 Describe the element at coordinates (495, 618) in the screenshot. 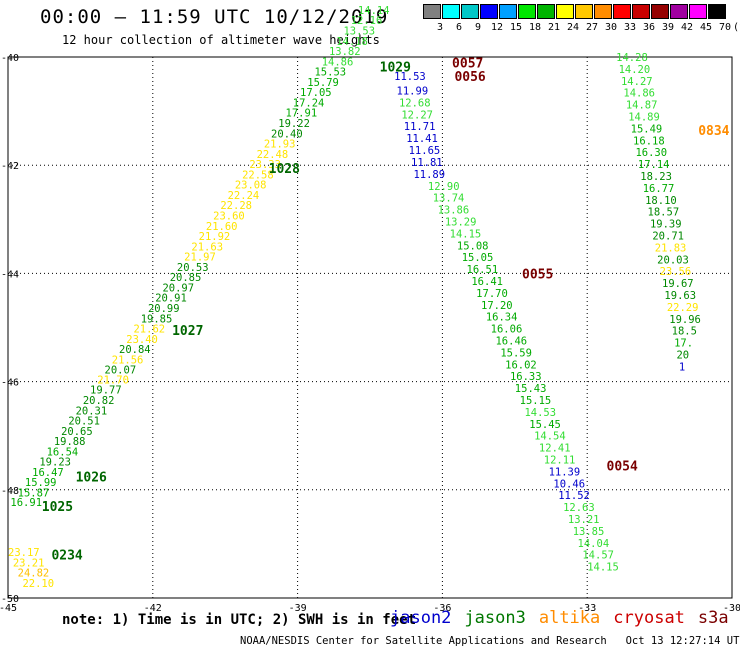

I see `legend-jason3: jason3` at that location.